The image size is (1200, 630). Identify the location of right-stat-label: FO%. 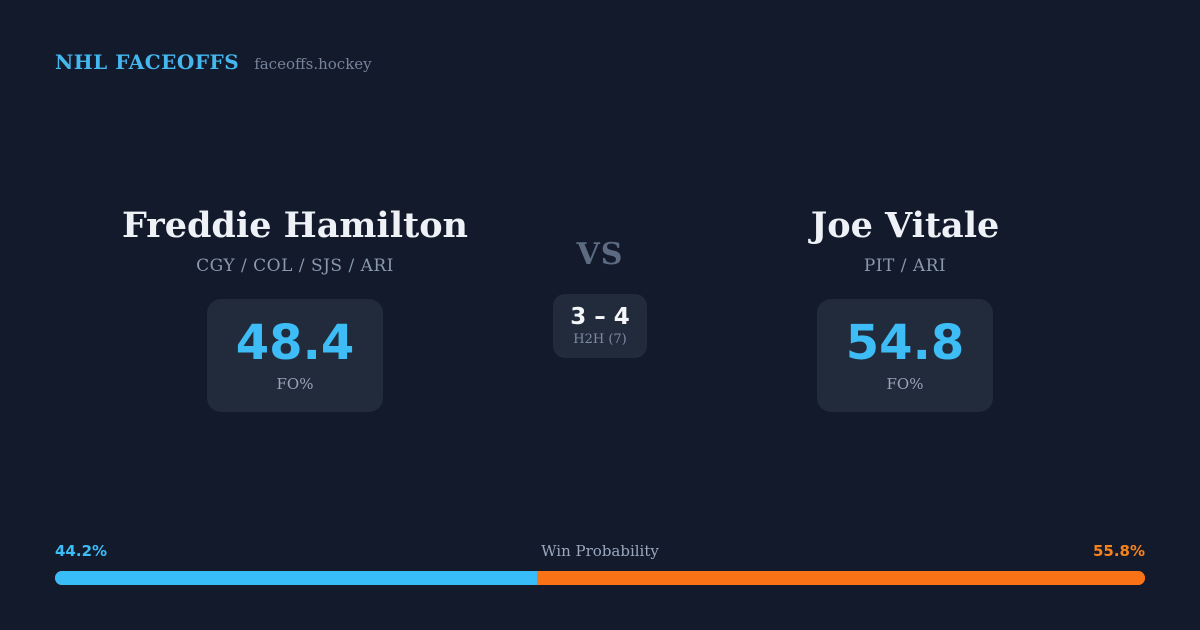
(905, 383).